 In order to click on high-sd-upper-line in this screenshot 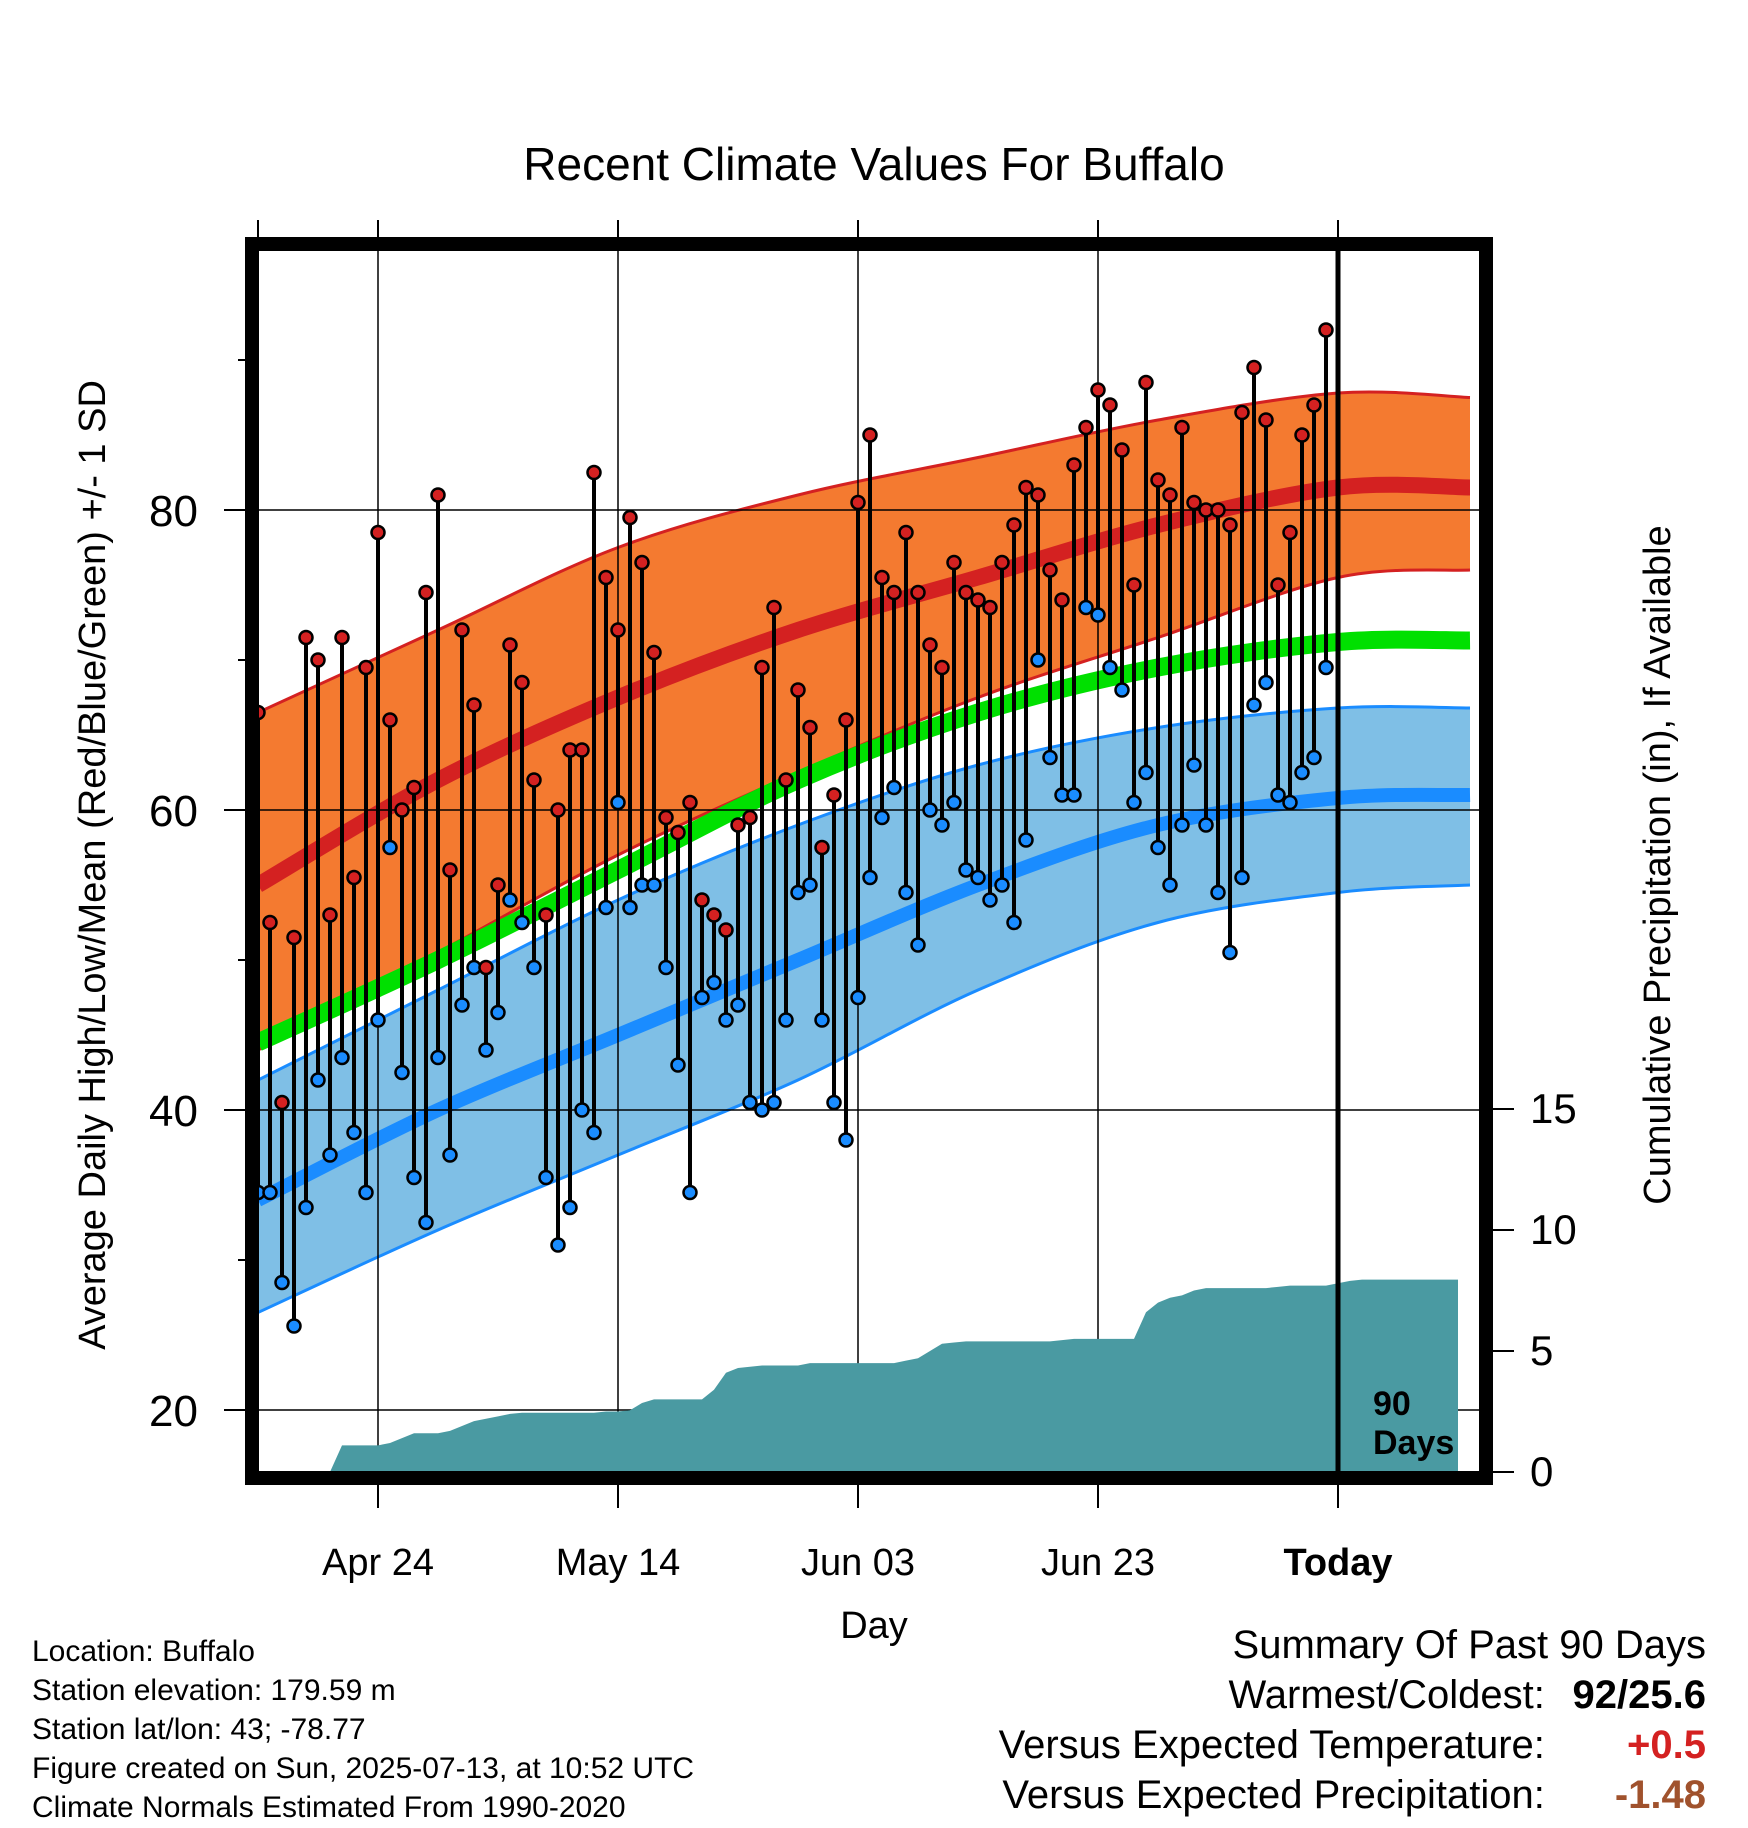, I will do `click(864, 552)`.